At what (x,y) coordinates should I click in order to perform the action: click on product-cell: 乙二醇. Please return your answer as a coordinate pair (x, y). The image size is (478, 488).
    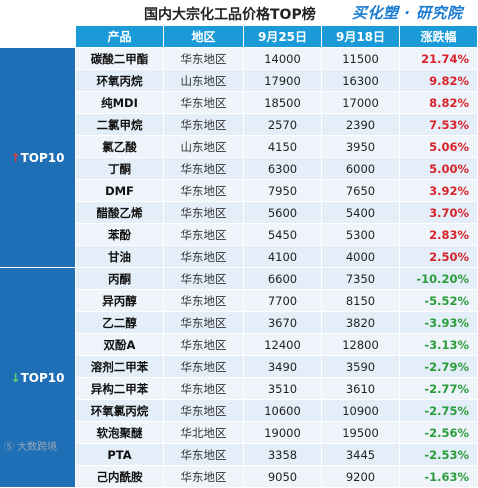
    Looking at the image, I should click on (119, 322).